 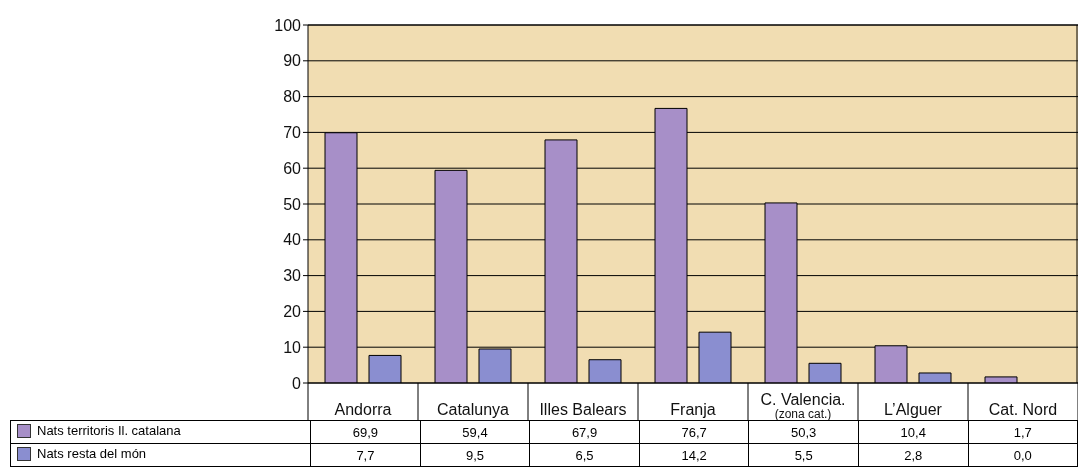 I want to click on y-tick-label: 60, so click(x=292, y=168).